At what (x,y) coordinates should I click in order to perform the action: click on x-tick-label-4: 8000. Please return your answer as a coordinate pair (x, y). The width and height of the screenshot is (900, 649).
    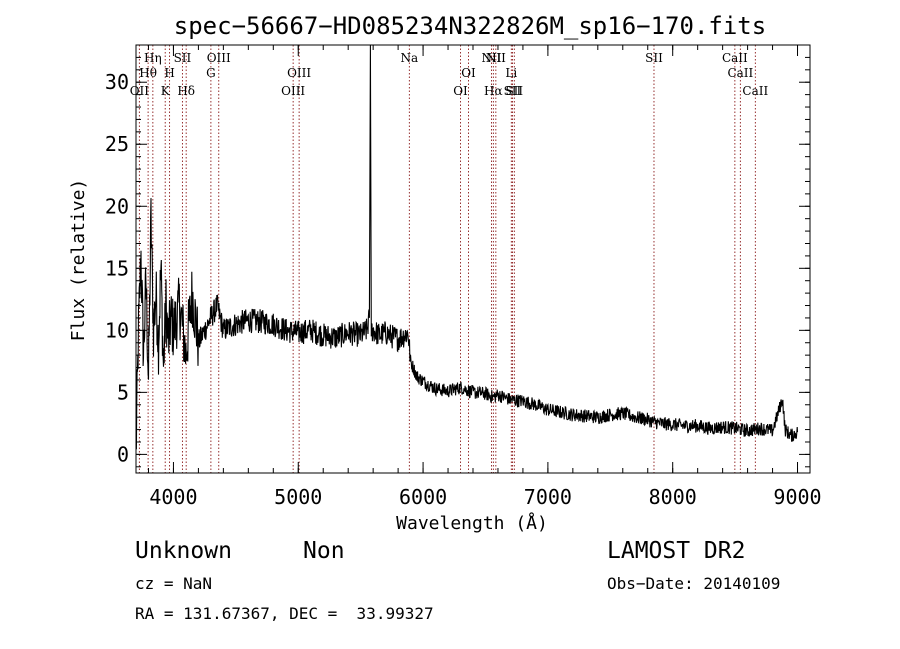
    Looking at the image, I should click on (673, 497).